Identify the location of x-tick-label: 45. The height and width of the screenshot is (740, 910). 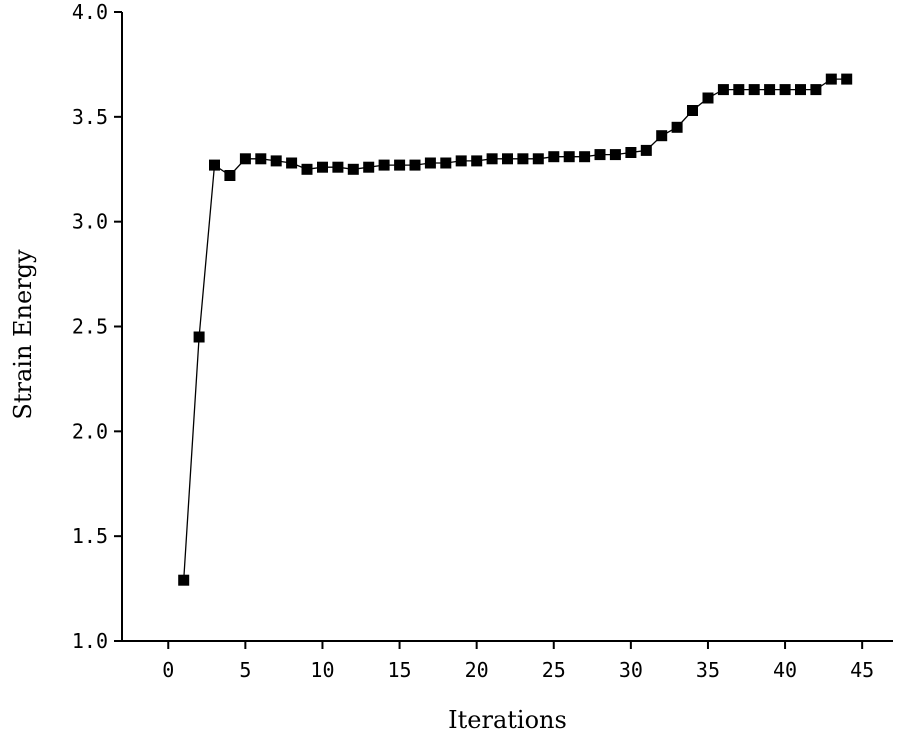
(862, 670).